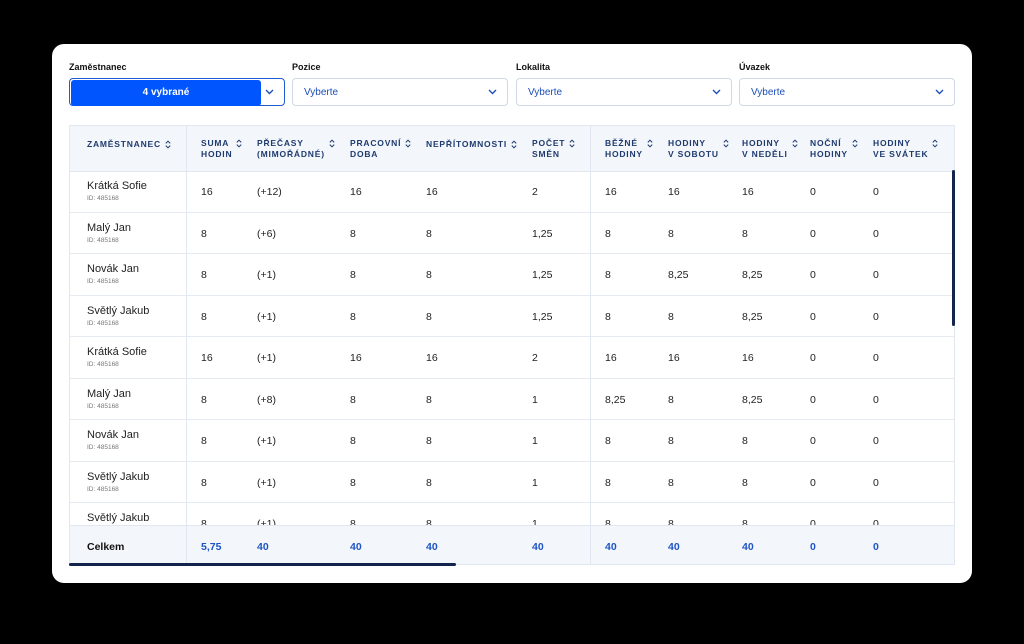 This screenshot has width=1024, height=644. What do you see at coordinates (826, 143) in the screenshot?
I see `column-header-line: NOČNÍ` at bounding box center [826, 143].